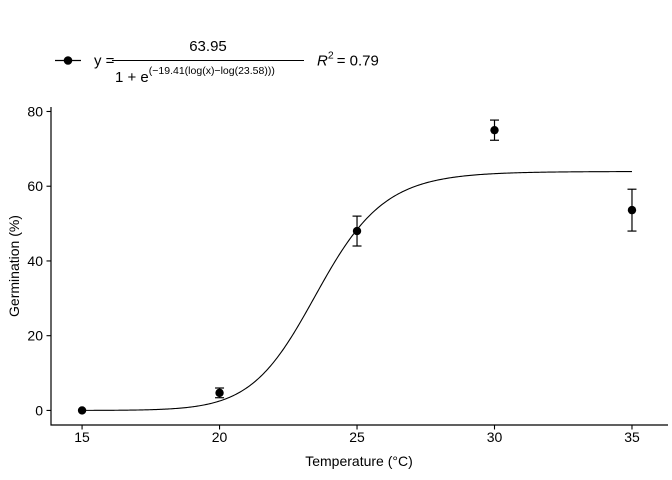 The image size is (672, 480). What do you see at coordinates (359, 461) in the screenshot?
I see `x-axis-title: Temperature (°C)` at bounding box center [359, 461].